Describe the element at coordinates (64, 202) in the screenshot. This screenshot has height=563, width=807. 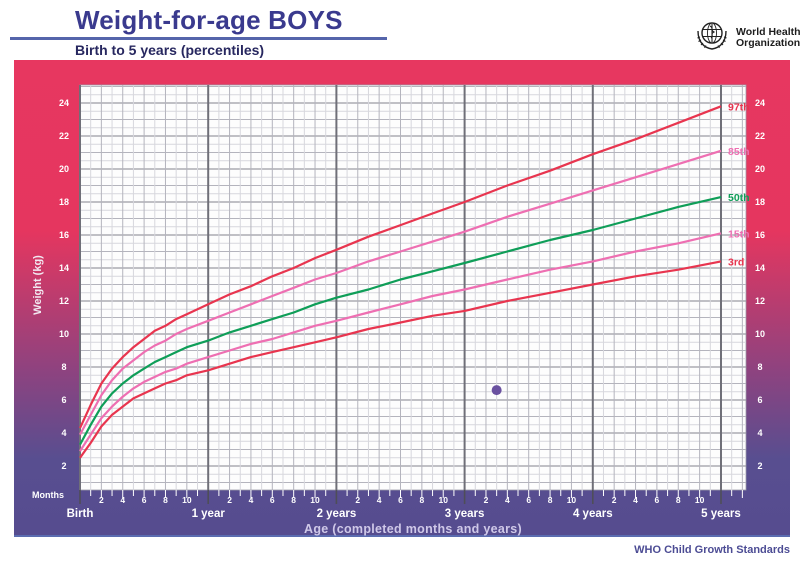
I see `y-tick-label-left: 18` at that location.